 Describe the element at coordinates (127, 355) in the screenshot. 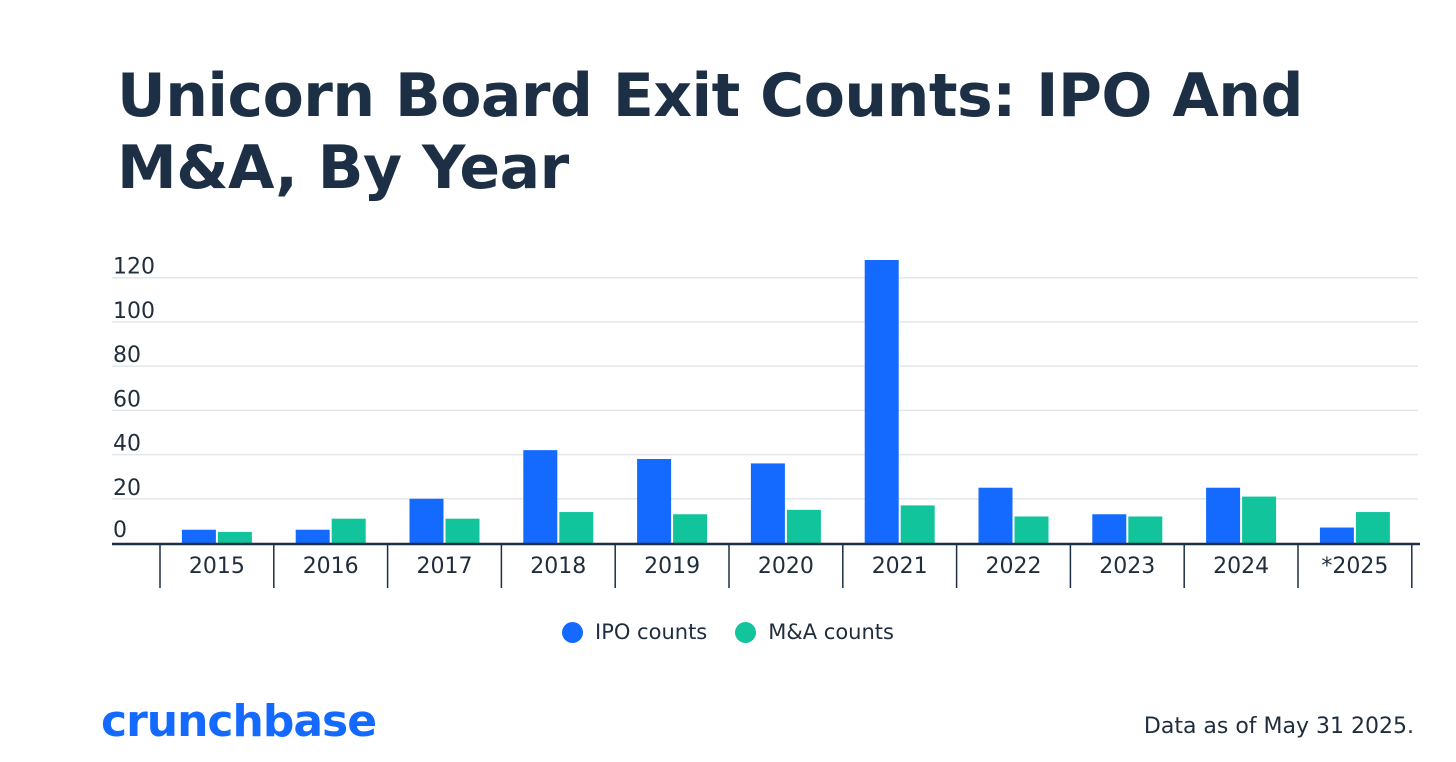

I see `y-tick-label: 80` at that location.